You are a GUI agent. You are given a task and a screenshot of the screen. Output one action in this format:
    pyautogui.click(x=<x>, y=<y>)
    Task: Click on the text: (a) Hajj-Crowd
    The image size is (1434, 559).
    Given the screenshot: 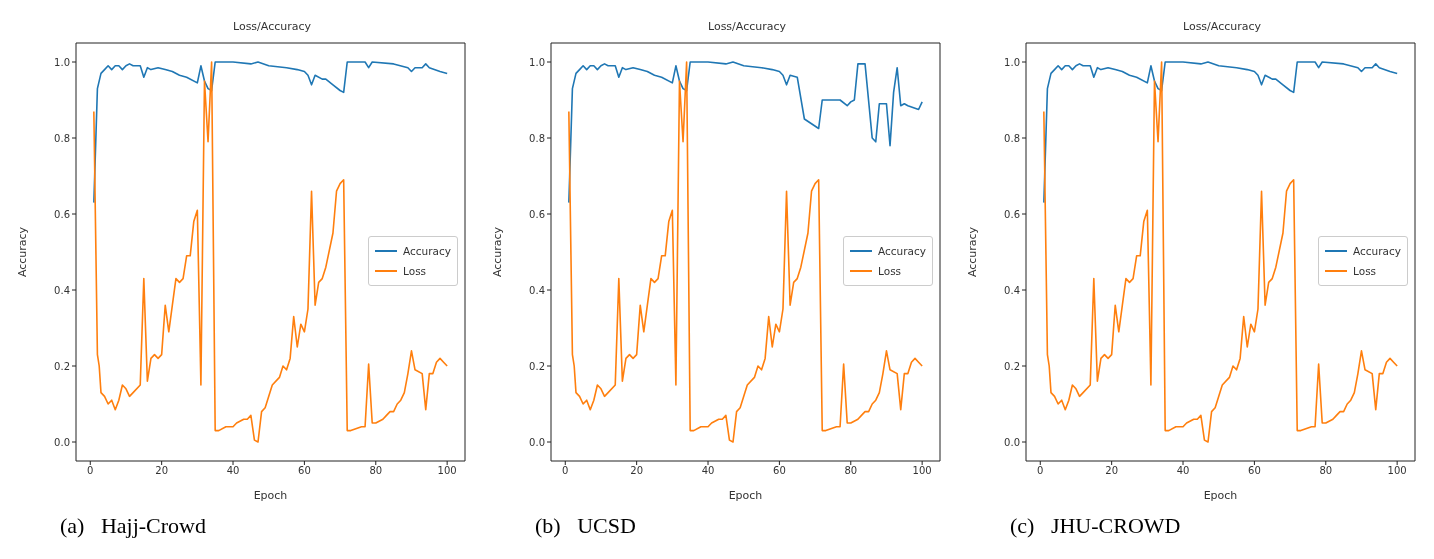 What is the action you would take?
    pyautogui.click(x=133, y=526)
    